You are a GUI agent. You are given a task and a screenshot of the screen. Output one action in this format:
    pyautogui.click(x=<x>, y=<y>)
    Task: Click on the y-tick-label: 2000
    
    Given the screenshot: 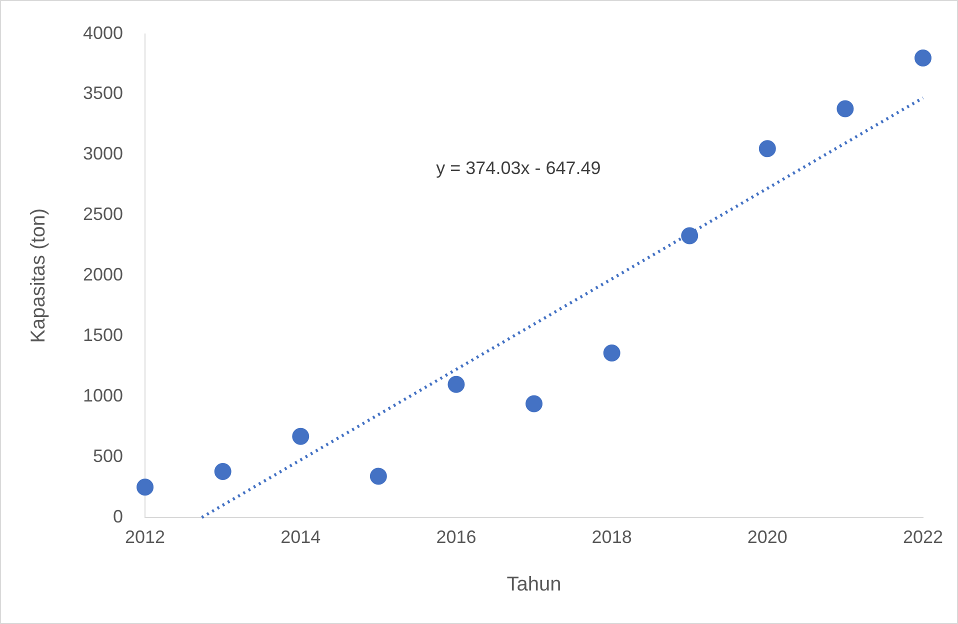 What is the action you would take?
    pyautogui.click(x=103, y=274)
    